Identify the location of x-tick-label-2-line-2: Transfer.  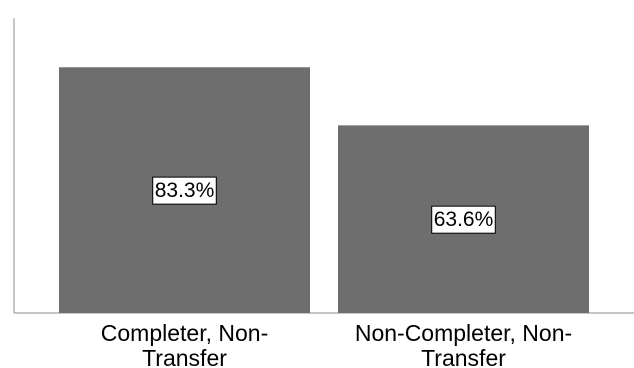
(463, 356).